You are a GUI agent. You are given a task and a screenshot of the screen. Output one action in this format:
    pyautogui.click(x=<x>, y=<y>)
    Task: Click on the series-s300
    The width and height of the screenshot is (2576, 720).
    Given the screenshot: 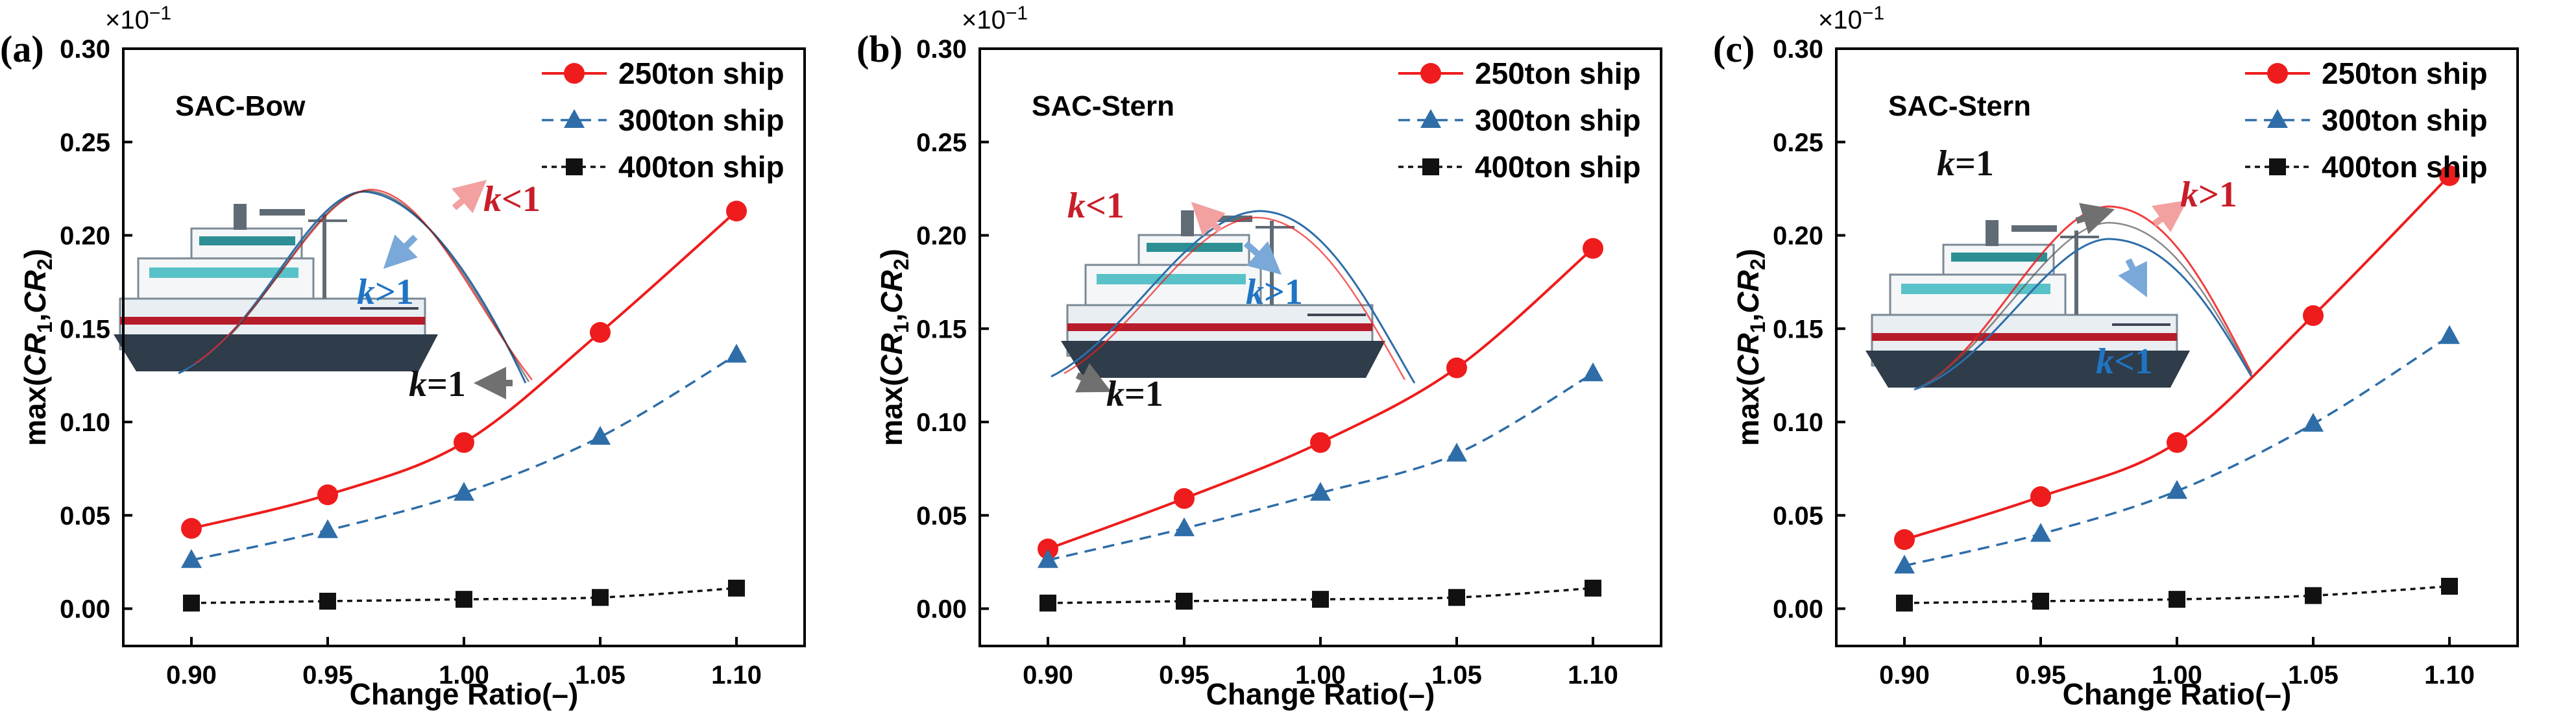 What is the action you would take?
    pyautogui.click(x=2177, y=449)
    